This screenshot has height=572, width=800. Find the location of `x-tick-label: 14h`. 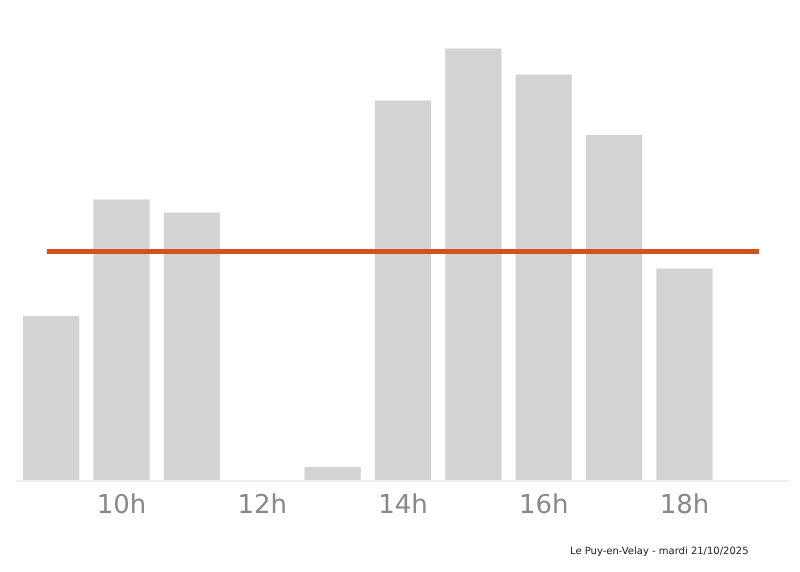

x-tick-label: 14h is located at coordinates (403, 506).